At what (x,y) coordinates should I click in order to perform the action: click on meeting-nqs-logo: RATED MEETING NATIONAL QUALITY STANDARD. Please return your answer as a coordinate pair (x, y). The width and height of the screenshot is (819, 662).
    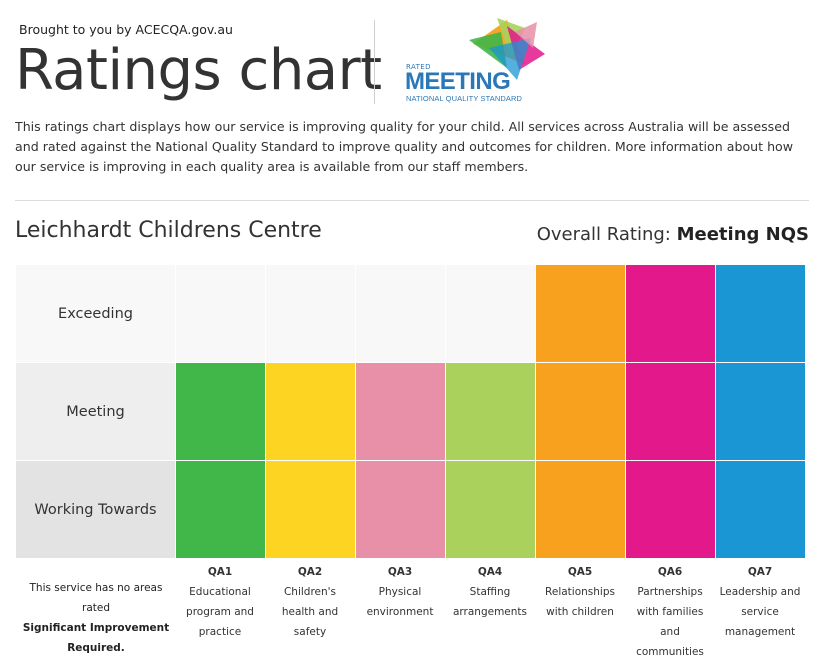
    Looking at the image, I should click on (477, 62).